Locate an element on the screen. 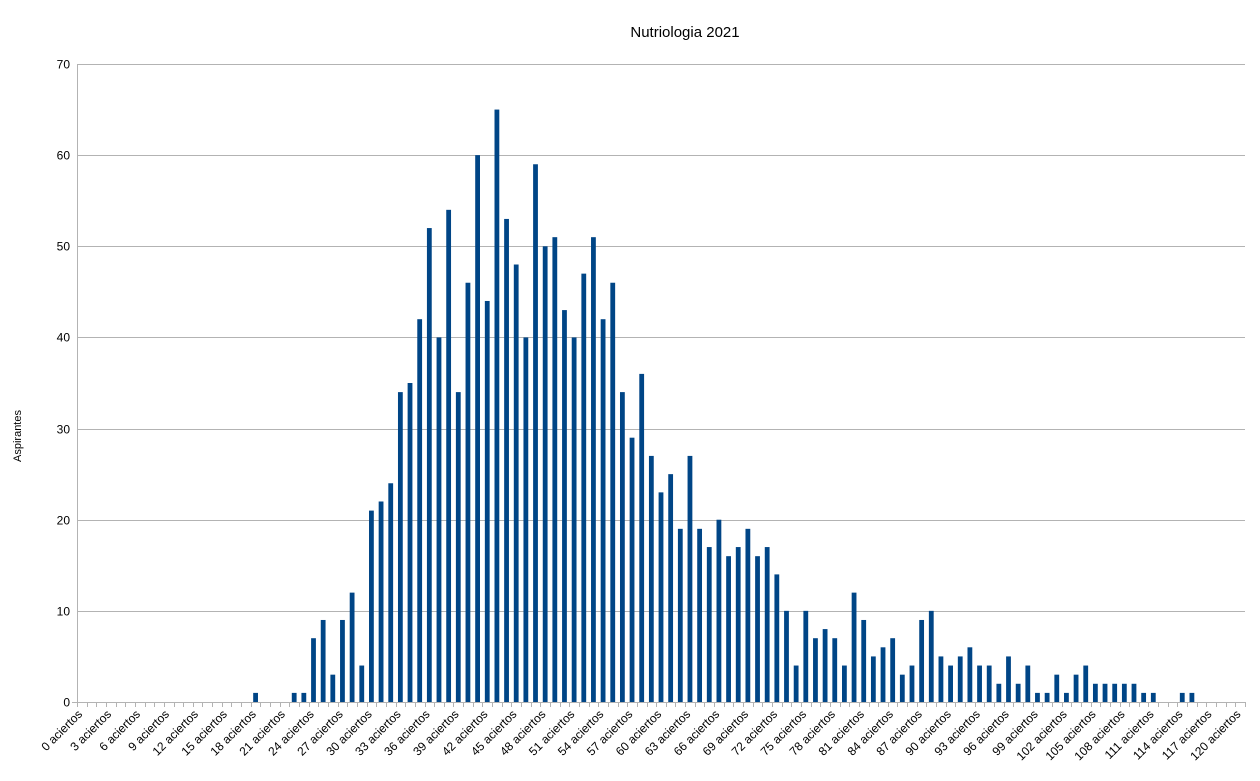 Image resolution: width=1260 pixels, height=781 pixels. y-tick-label: 40 is located at coordinates (64, 338).